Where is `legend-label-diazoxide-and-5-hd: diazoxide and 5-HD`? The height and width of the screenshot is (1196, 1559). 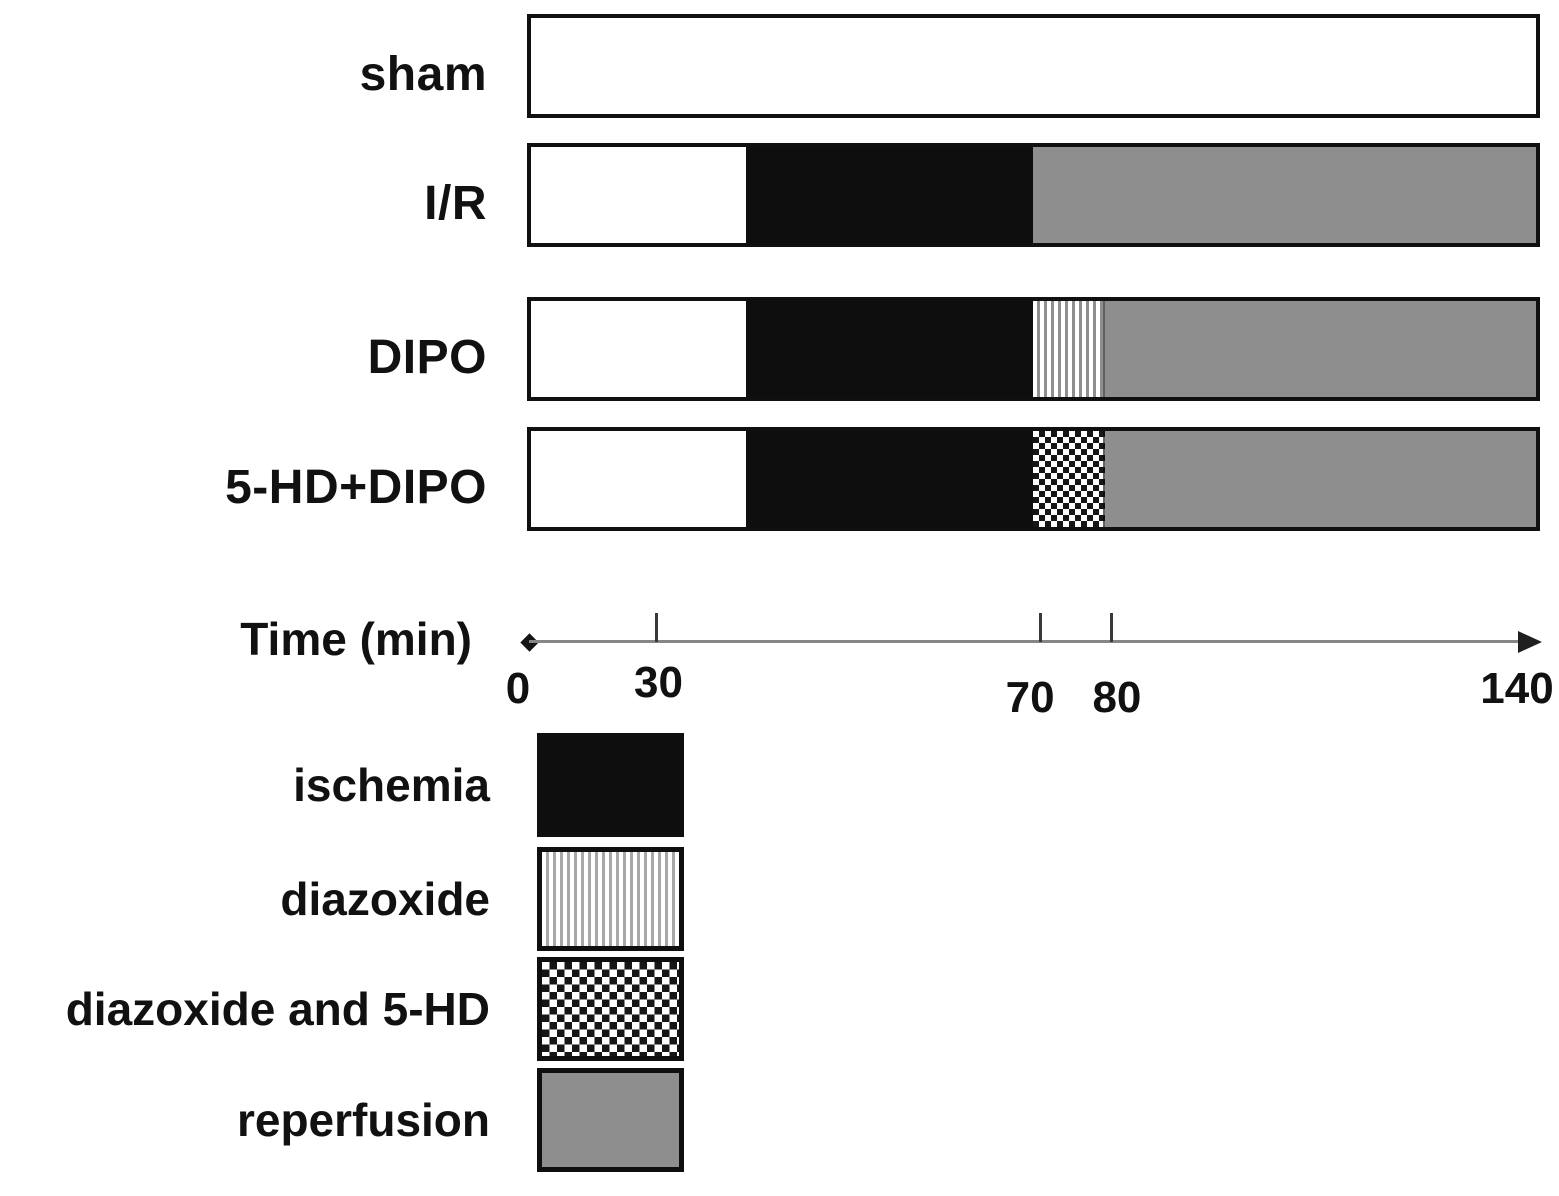
legend-label-diazoxide-and-5-hd: diazoxide and 5-HD is located at coordinates (277, 1009).